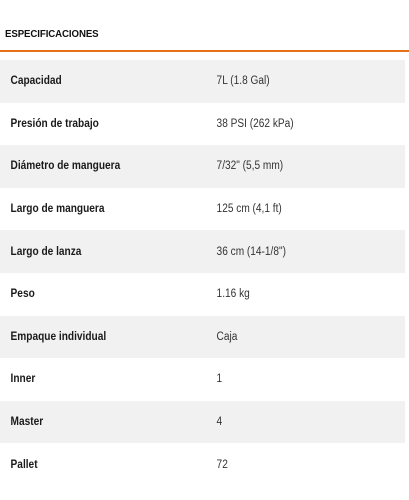 Image resolution: width=409 pixels, height=500 pixels. Describe the element at coordinates (24, 464) in the screenshot. I see `spec-label: Pallet` at that location.